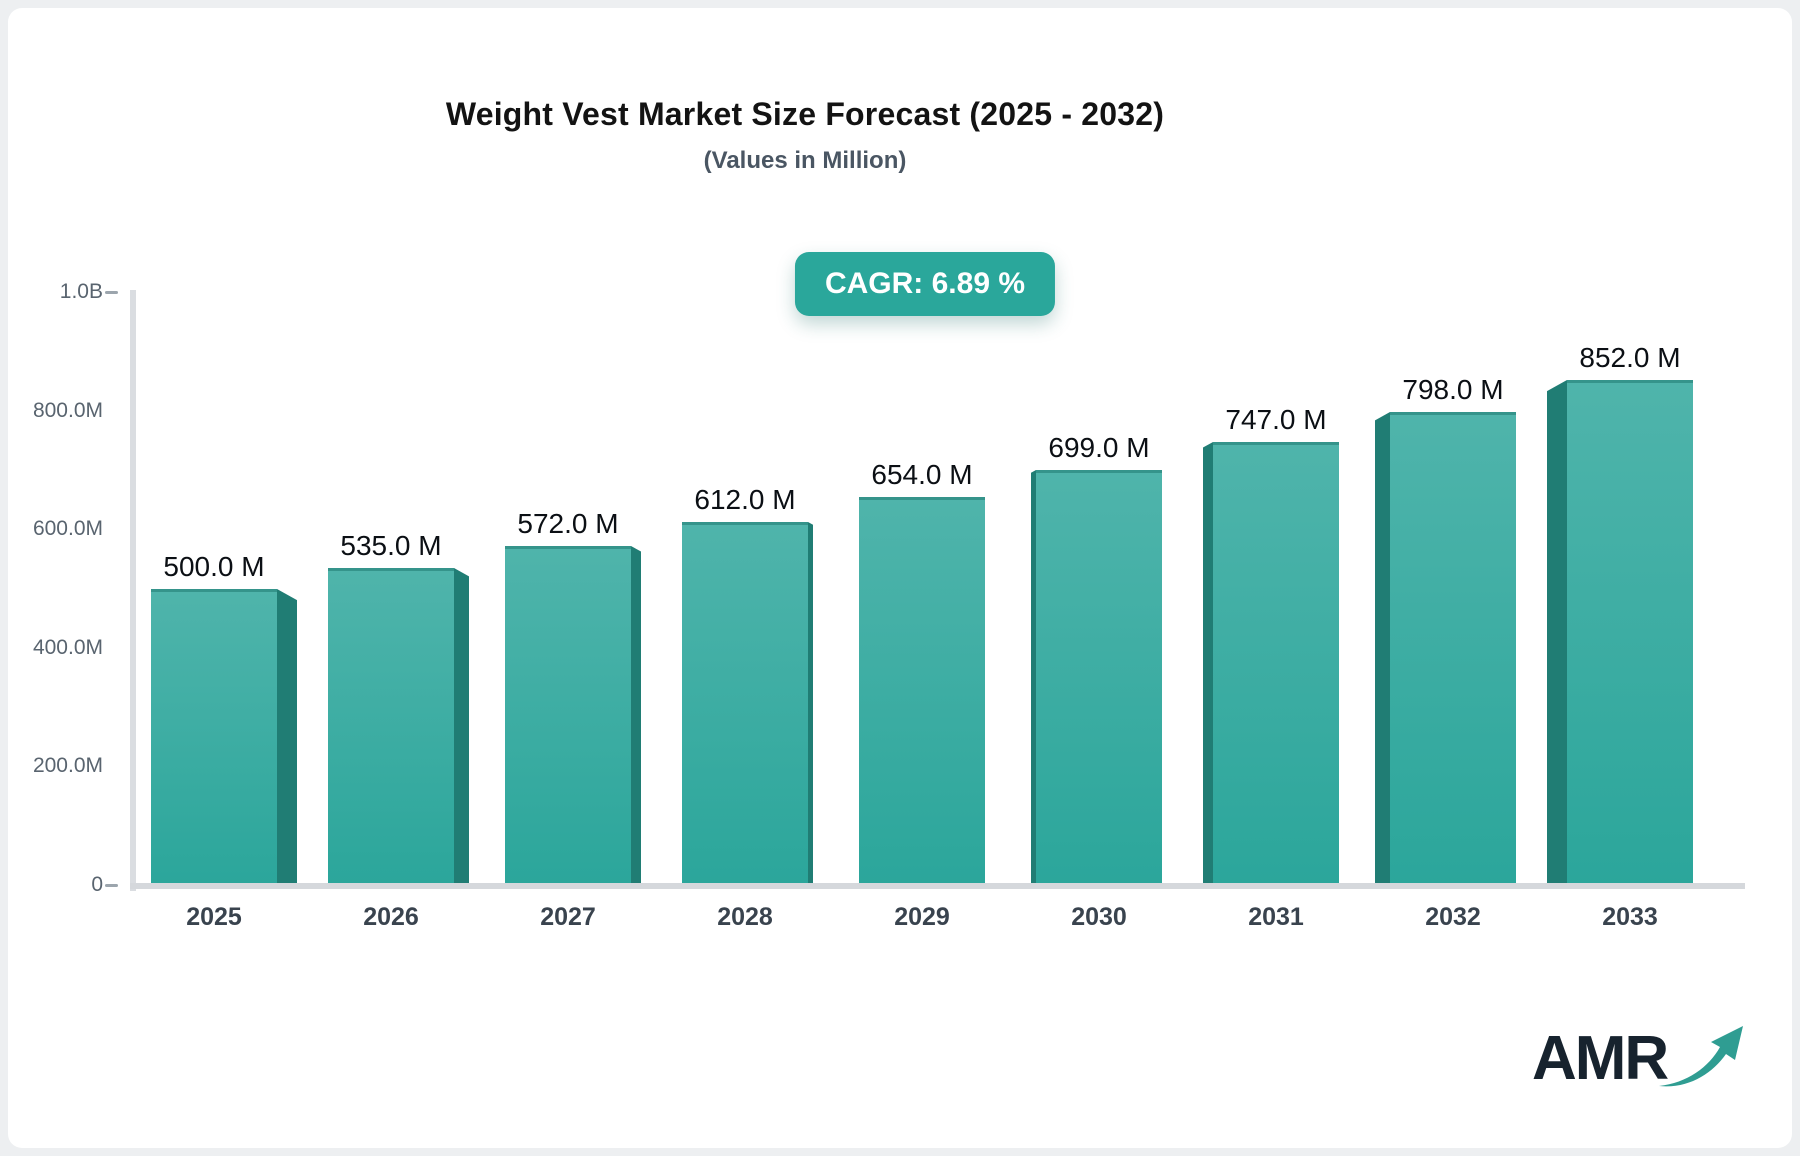 The width and height of the screenshot is (1800, 1156). What do you see at coordinates (67, 766) in the screenshot?
I see `y-tick-label: 200.0M` at bounding box center [67, 766].